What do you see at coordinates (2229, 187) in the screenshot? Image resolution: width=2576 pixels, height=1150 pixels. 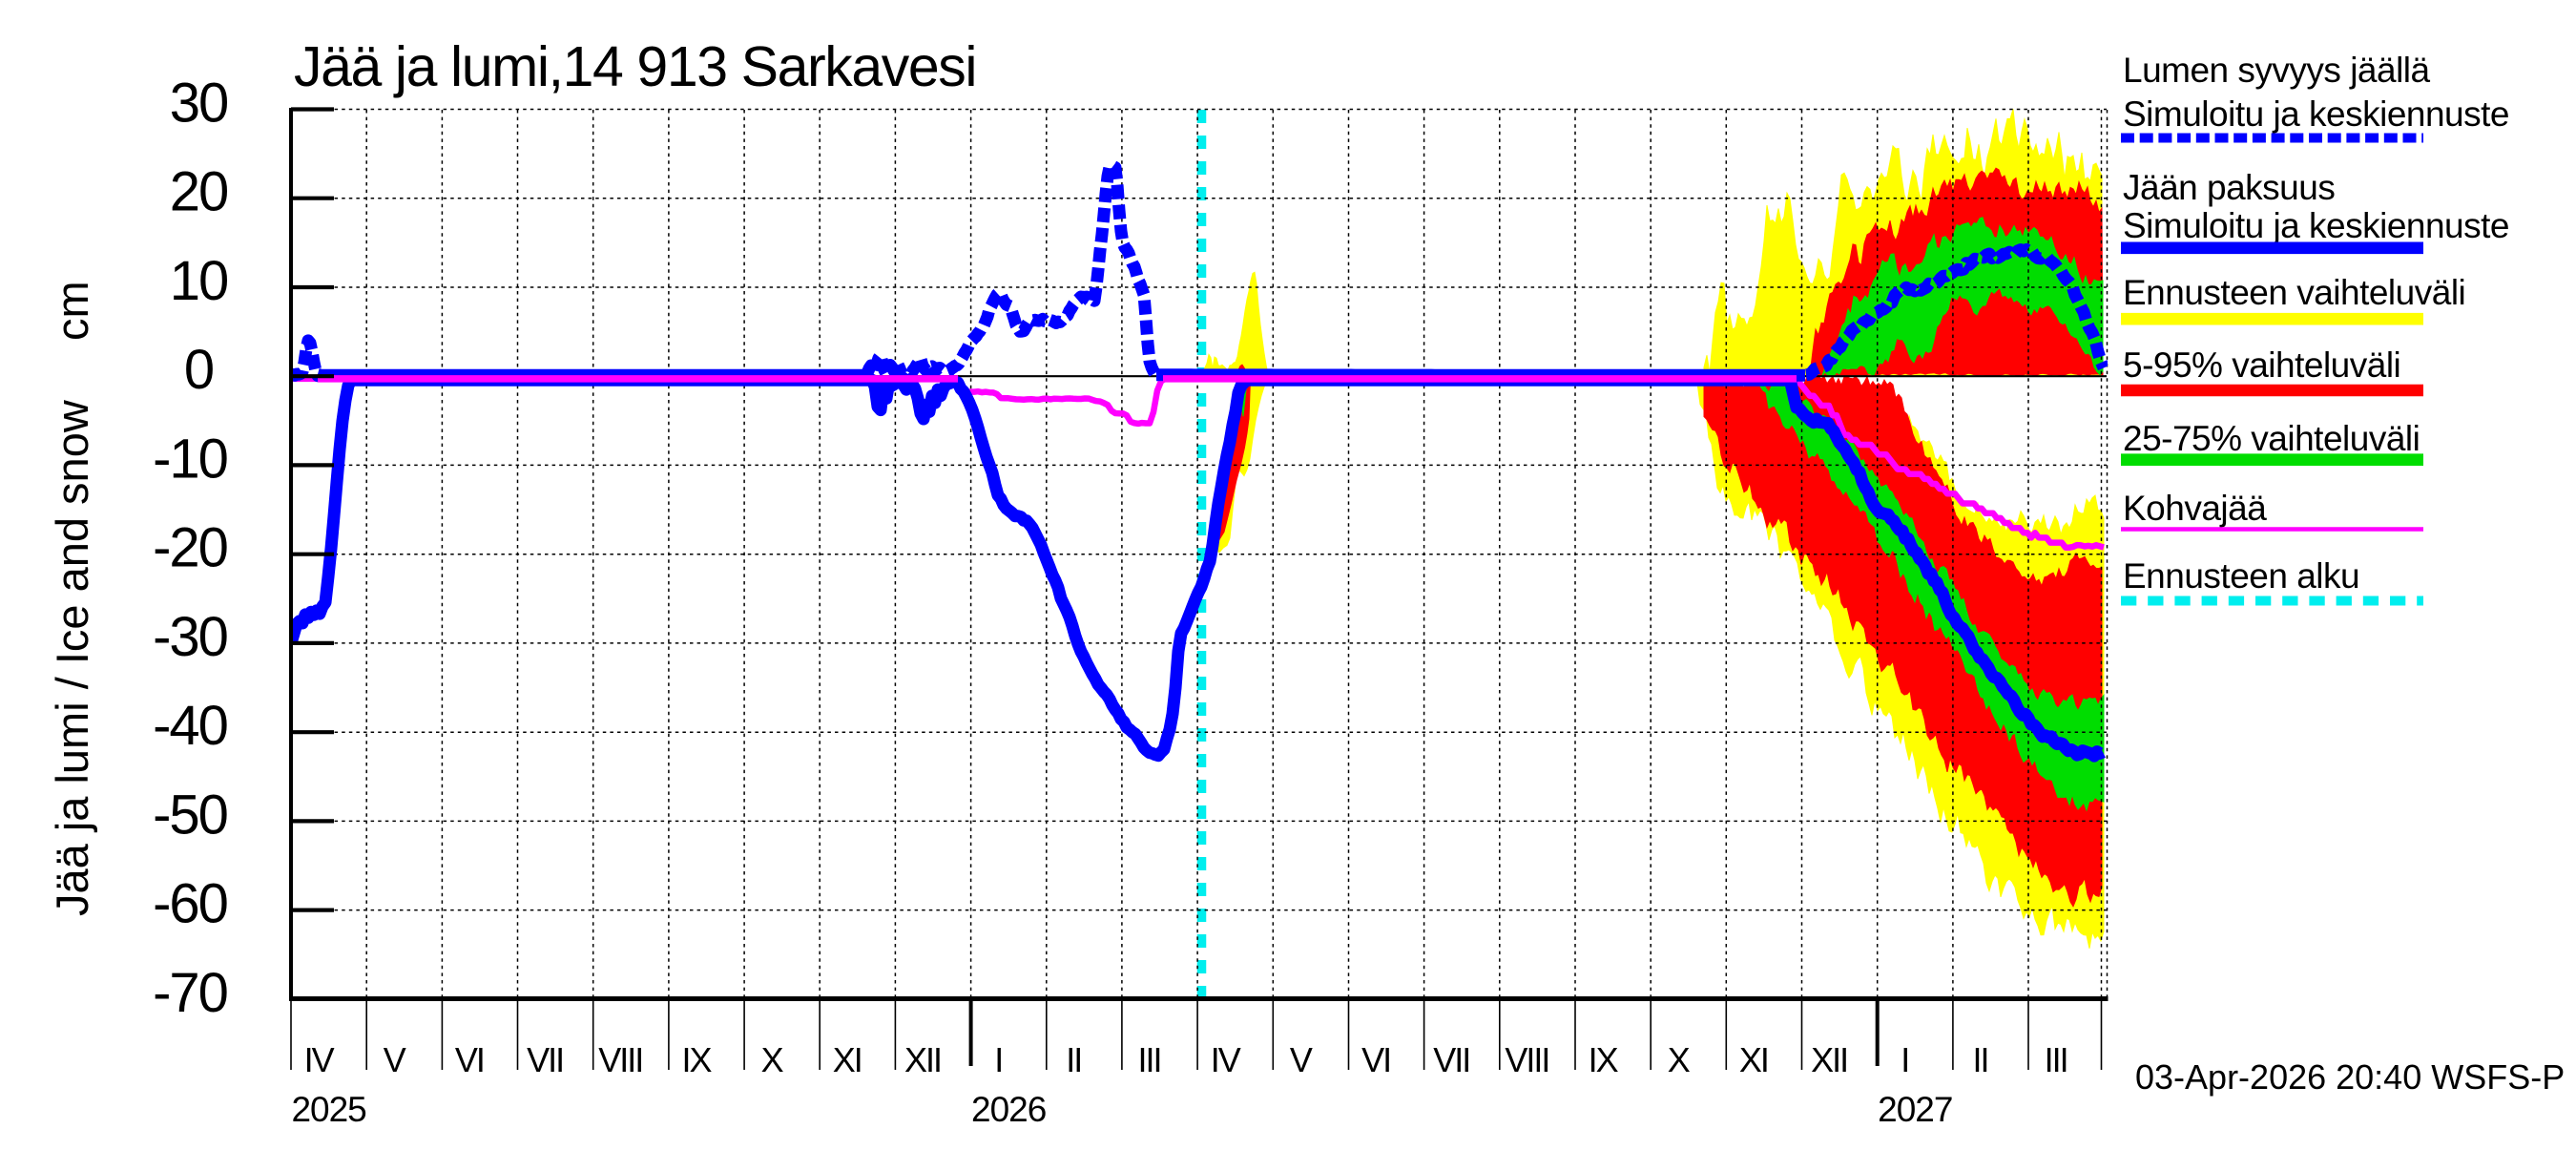 I see `svg-text: Jään paksuus` at bounding box center [2229, 187].